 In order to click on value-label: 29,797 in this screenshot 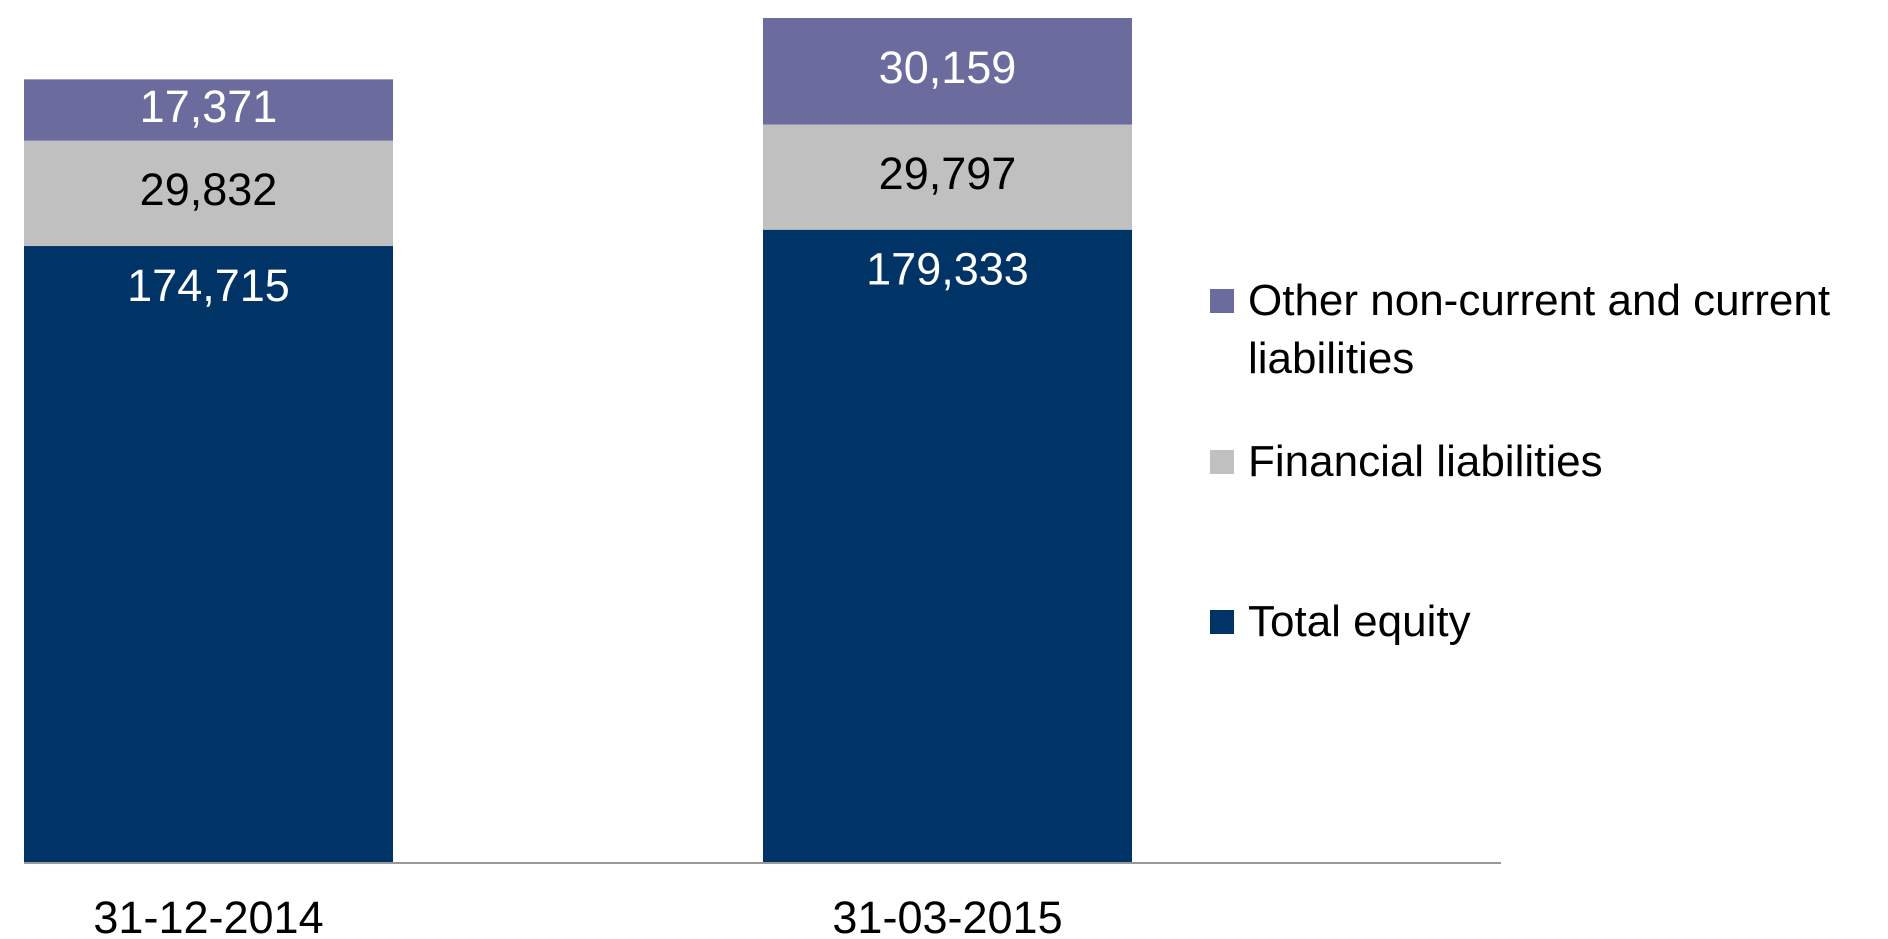, I will do `click(948, 173)`.